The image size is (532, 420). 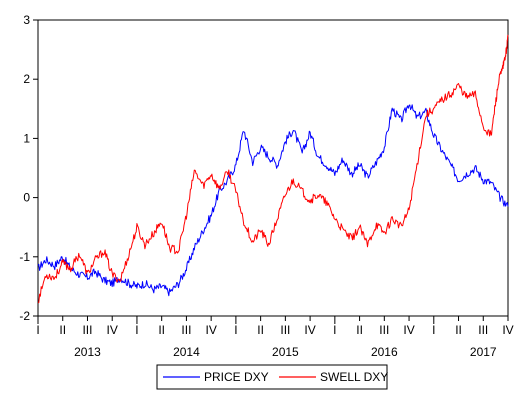 I want to click on x-year-label: 2017, so click(x=483, y=352).